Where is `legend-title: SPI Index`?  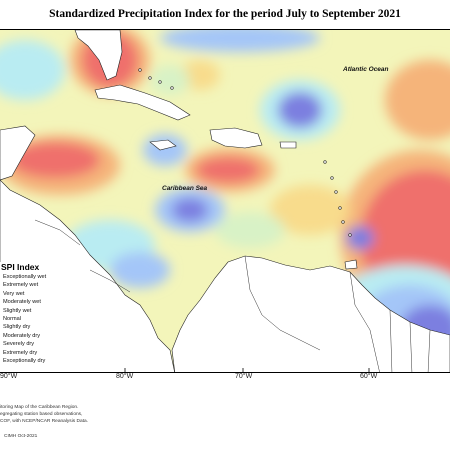 legend-title: SPI Index is located at coordinates (20, 267).